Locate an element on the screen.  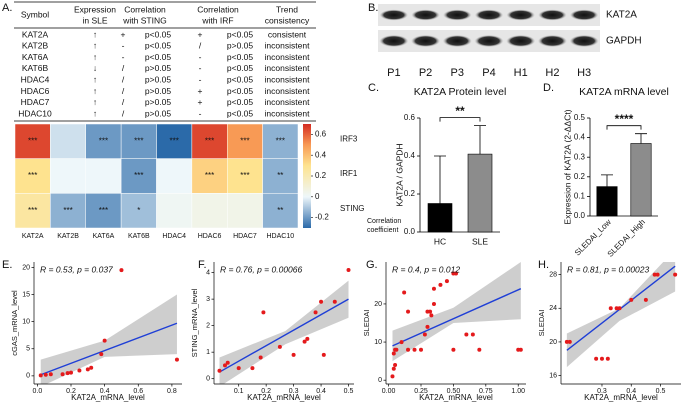
y-tick-label: 2 is located at coordinates (208, 325).